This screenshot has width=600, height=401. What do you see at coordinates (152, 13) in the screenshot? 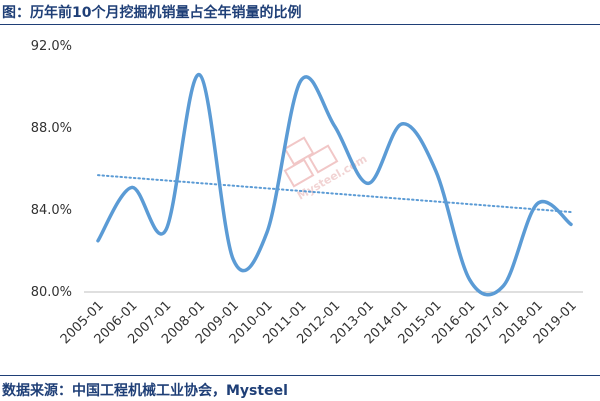
I see `chart-title: 图：历年前10个月挖掘机销量占全年销量的比例` at bounding box center [152, 13].